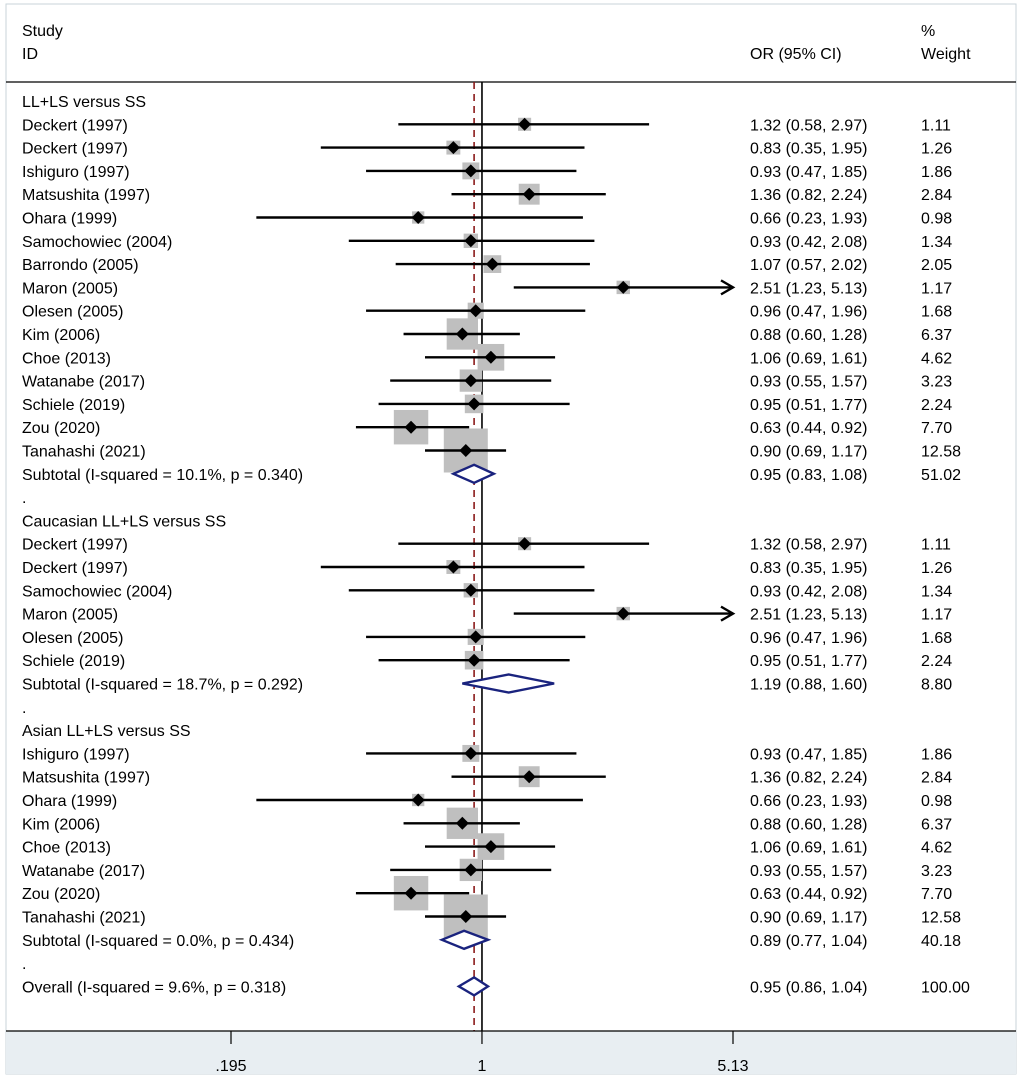 The width and height of the screenshot is (1020, 1077). I want to click on study-weight: 2.05, so click(936, 265).